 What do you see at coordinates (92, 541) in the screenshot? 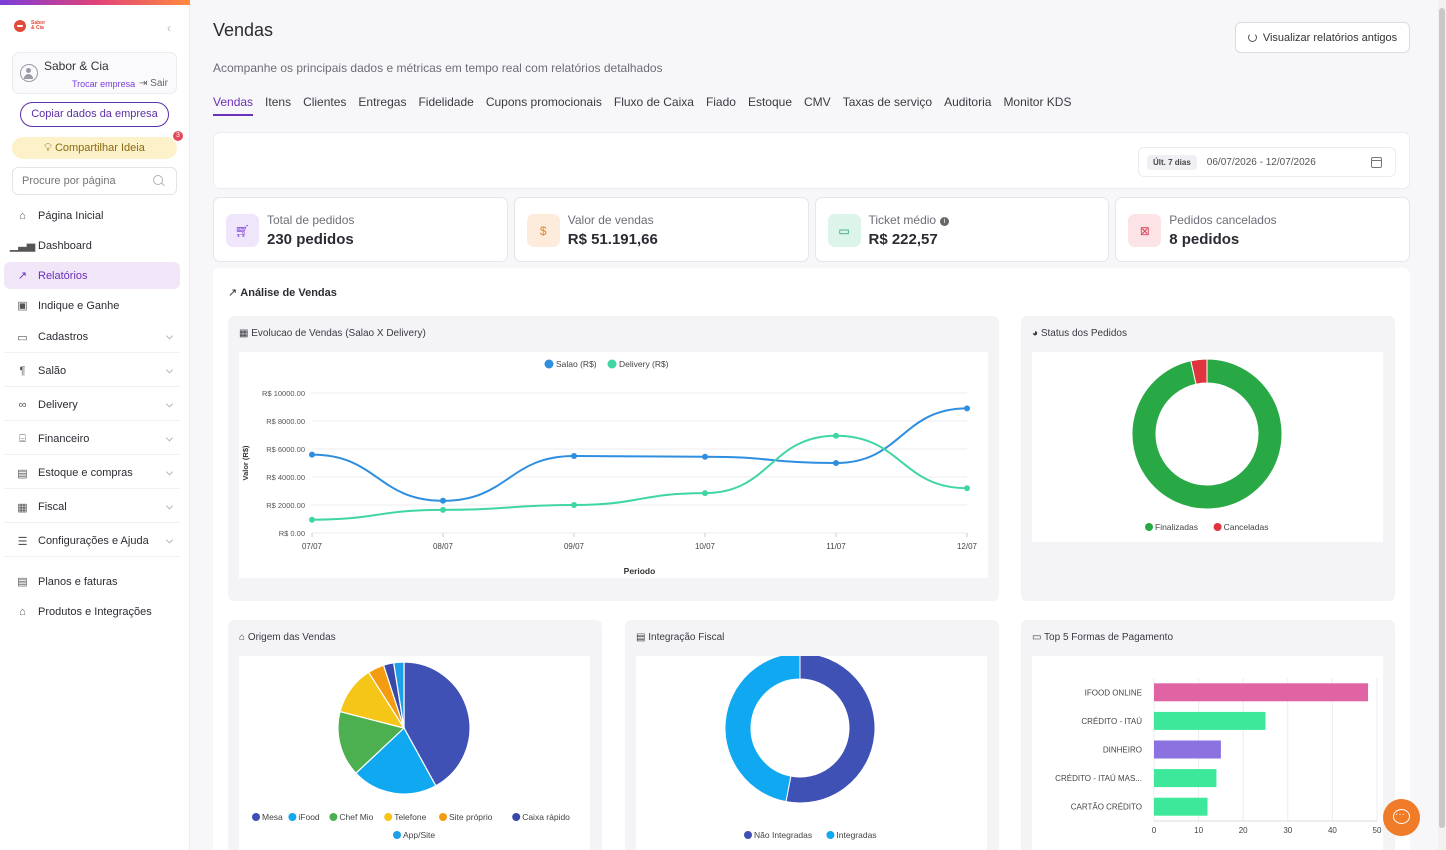
I see `sidebar-item-settings: ☰ Configurações e Ajuda` at bounding box center [92, 541].